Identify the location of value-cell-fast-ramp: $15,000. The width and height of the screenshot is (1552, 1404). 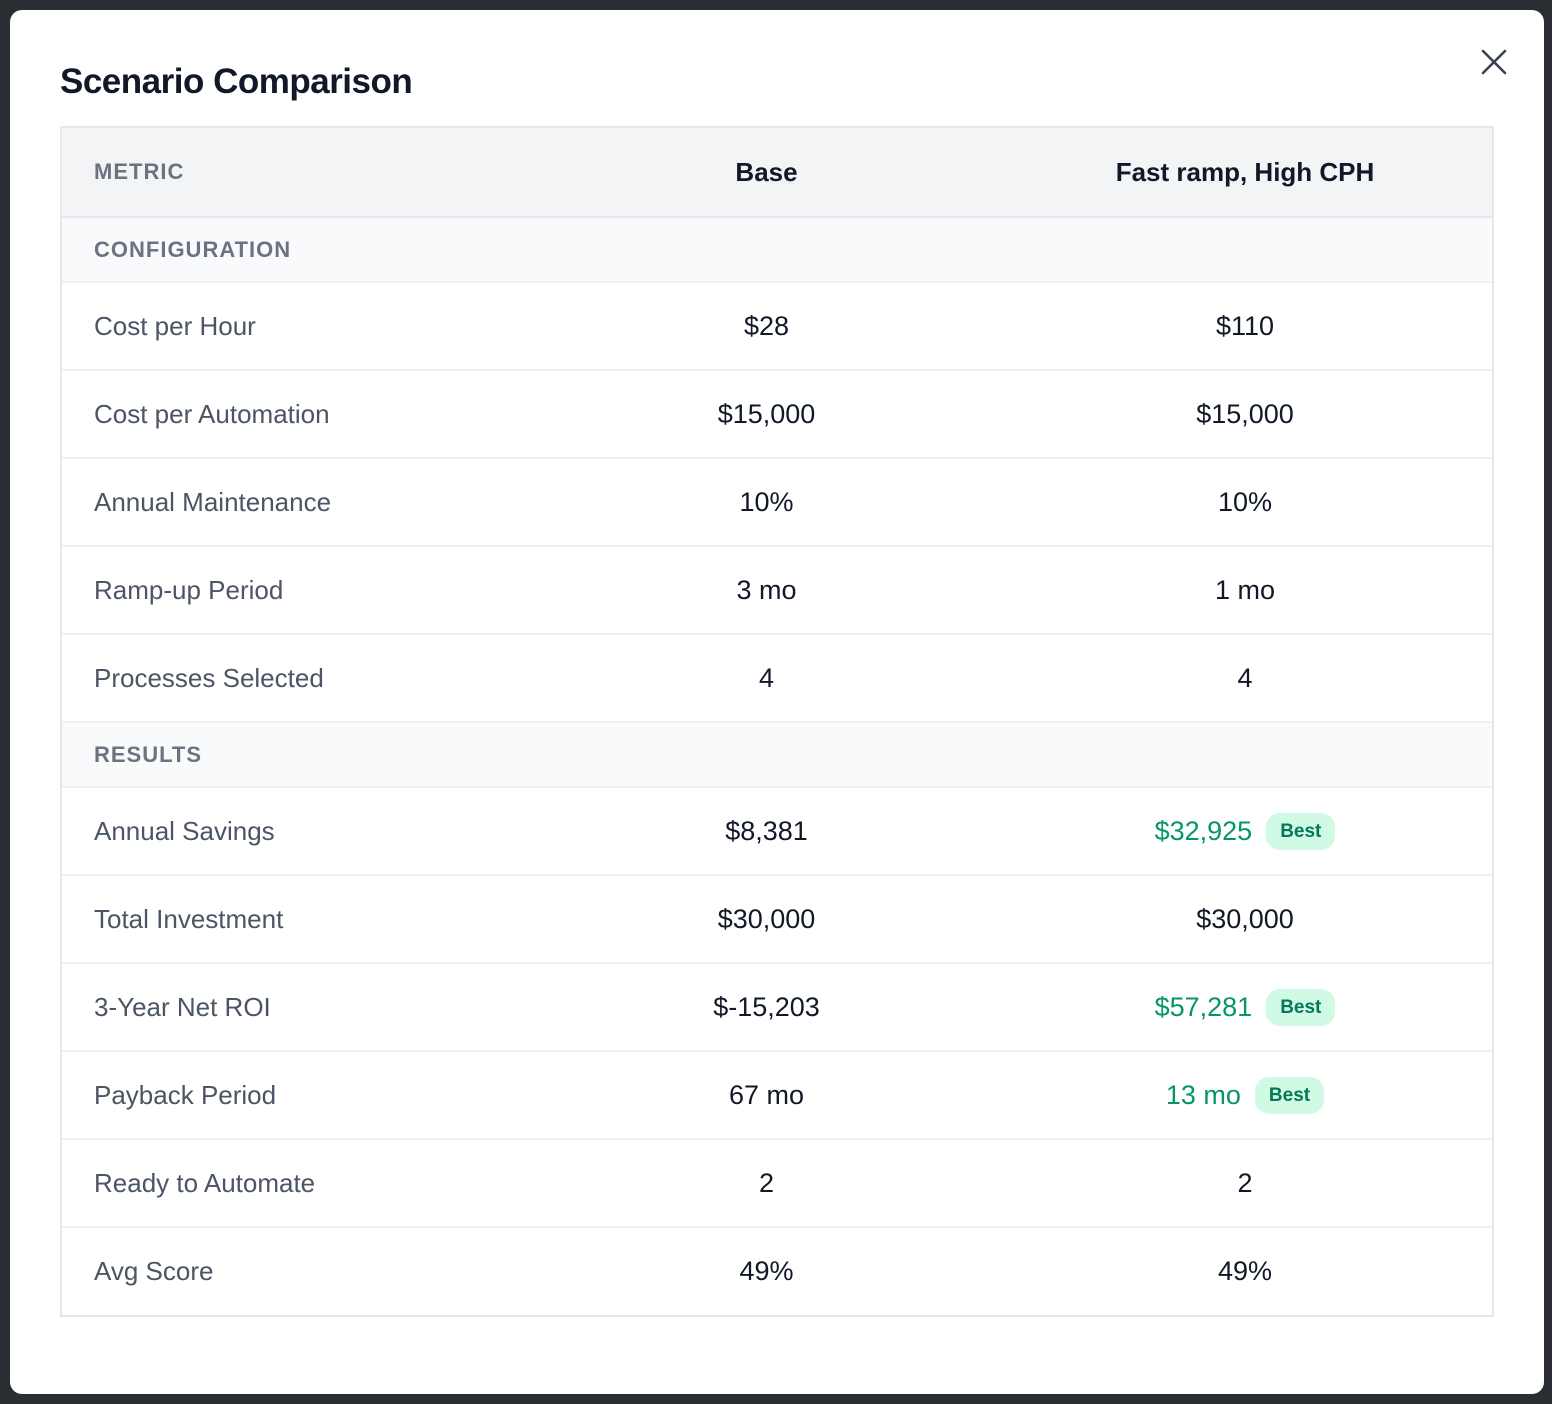
(1245, 414).